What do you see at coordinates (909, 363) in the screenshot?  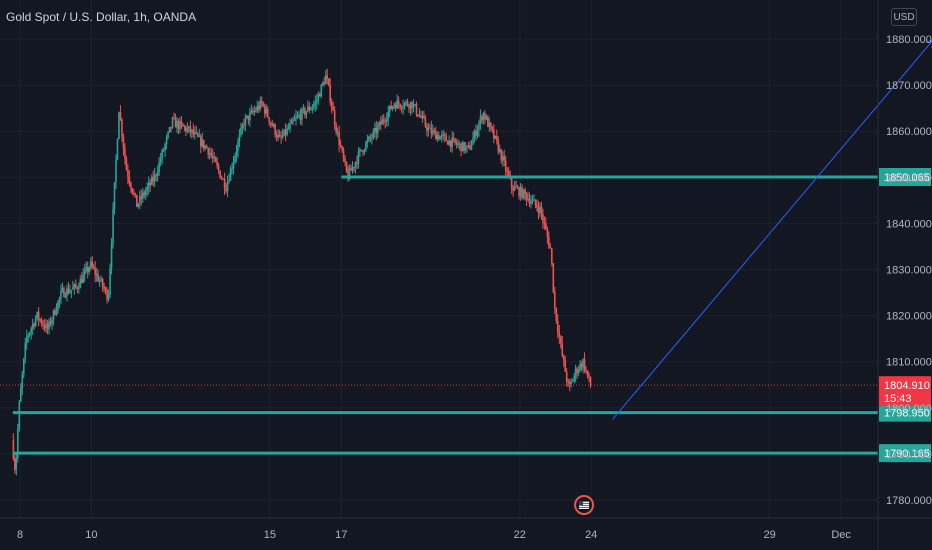 I see `price-tick-label: 1810.000` at bounding box center [909, 363].